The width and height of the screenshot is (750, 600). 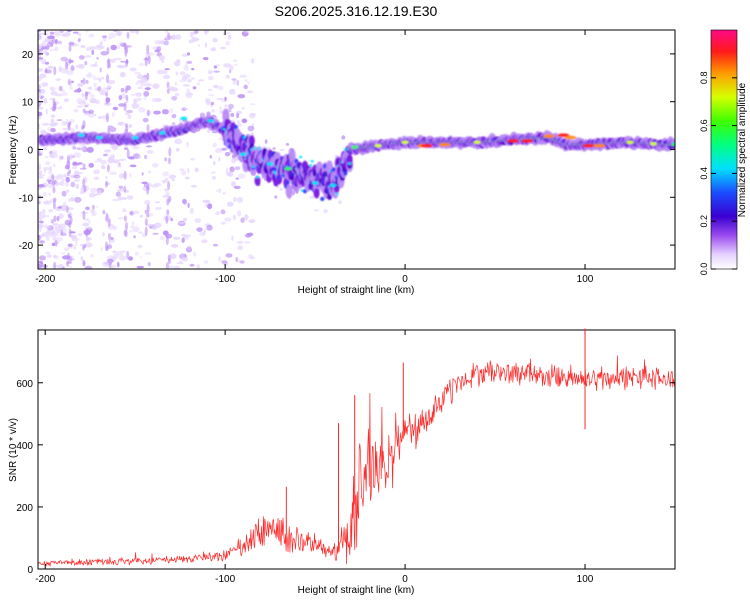 What do you see at coordinates (356, 11) in the screenshot?
I see `figure-title: S206.2025.316.12.19.E30` at bounding box center [356, 11].